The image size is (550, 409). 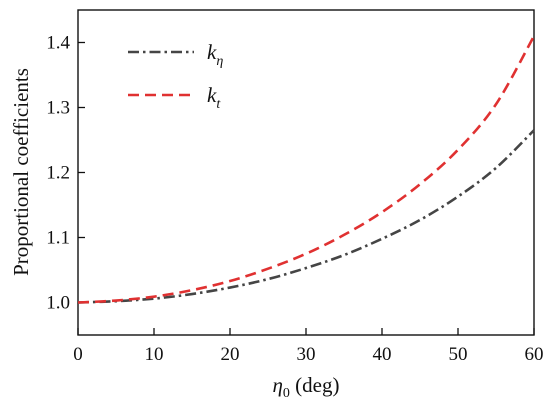 What do you see at coordinates (215, 54) in the screenshot?
I see `legend-label-k-eta: kη` at bounding box center [215, 54].